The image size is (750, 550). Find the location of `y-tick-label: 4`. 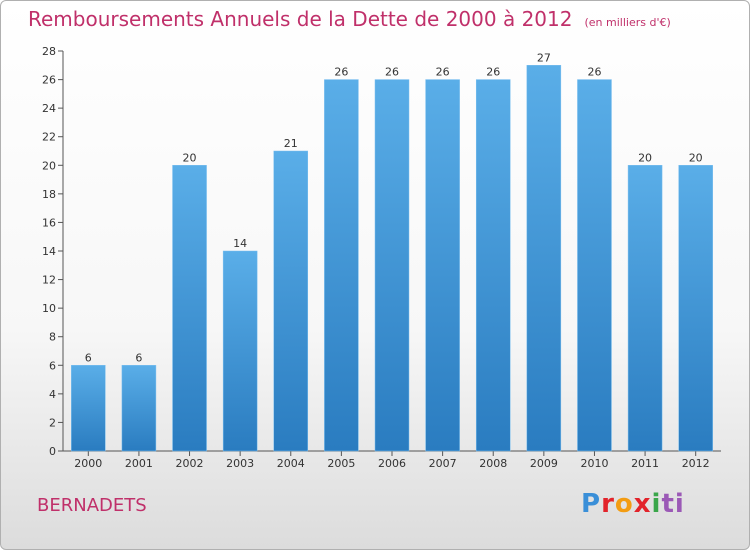

y-tick-label: 4 is located at coordinates (52, 394).